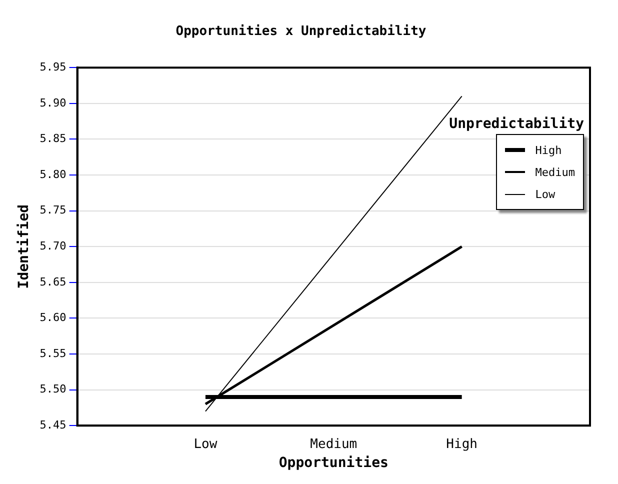  I want to click on x-tick-label: High, so click(462, 444).